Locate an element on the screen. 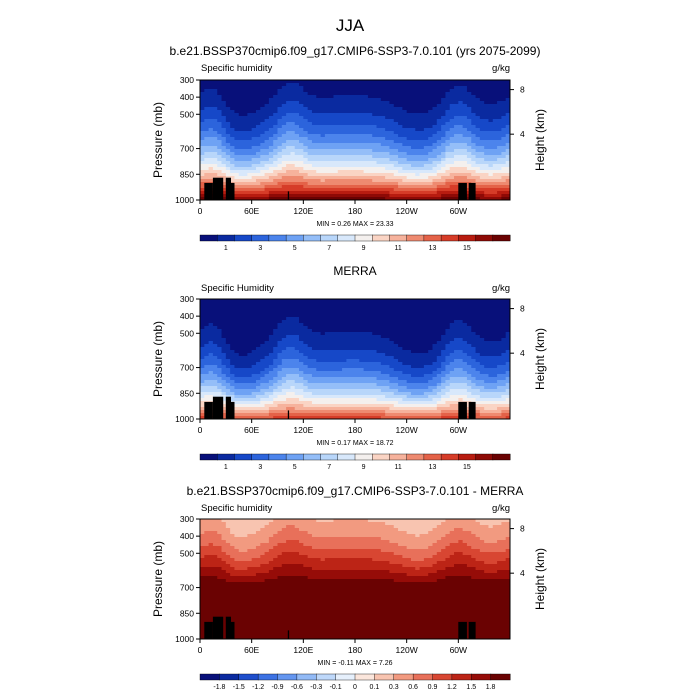 The height and width of the screenshot is (700, 700). x-tick-label: 0 is located at coordinates (200, 211).